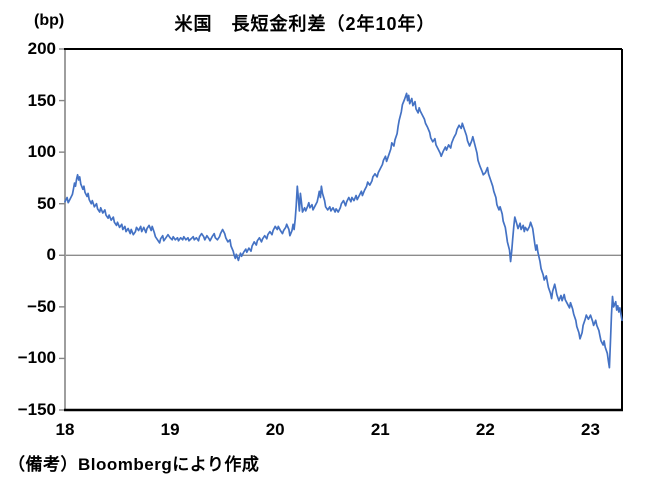  I want to click on x-tick-label: 21, so click(380, 429).